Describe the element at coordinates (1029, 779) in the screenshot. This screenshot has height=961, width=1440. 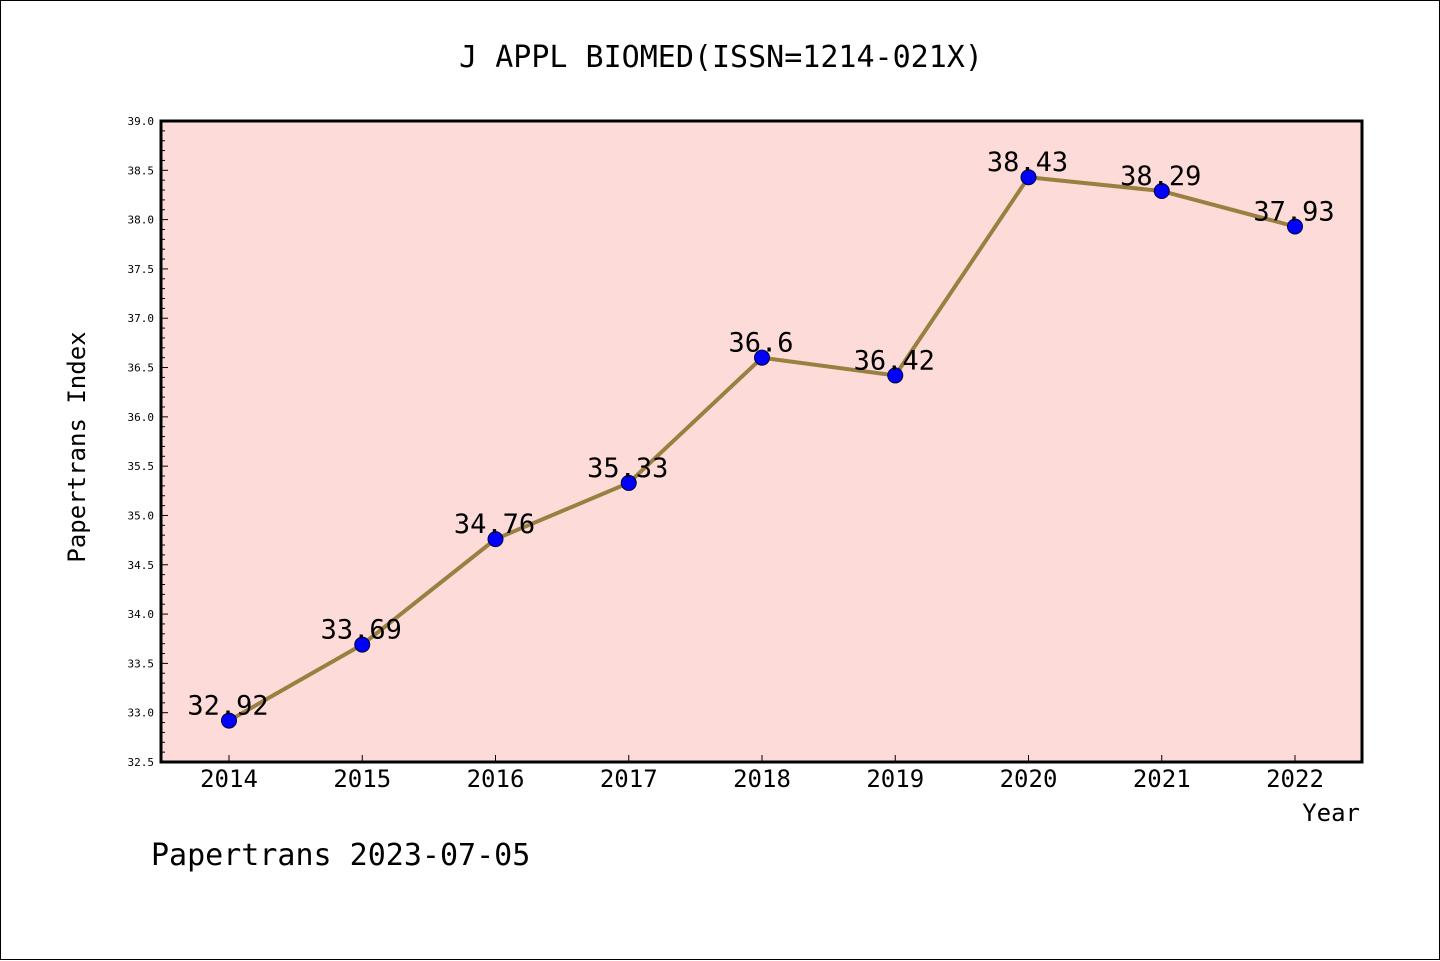
I see `x-tick-label: 2020` at that location.